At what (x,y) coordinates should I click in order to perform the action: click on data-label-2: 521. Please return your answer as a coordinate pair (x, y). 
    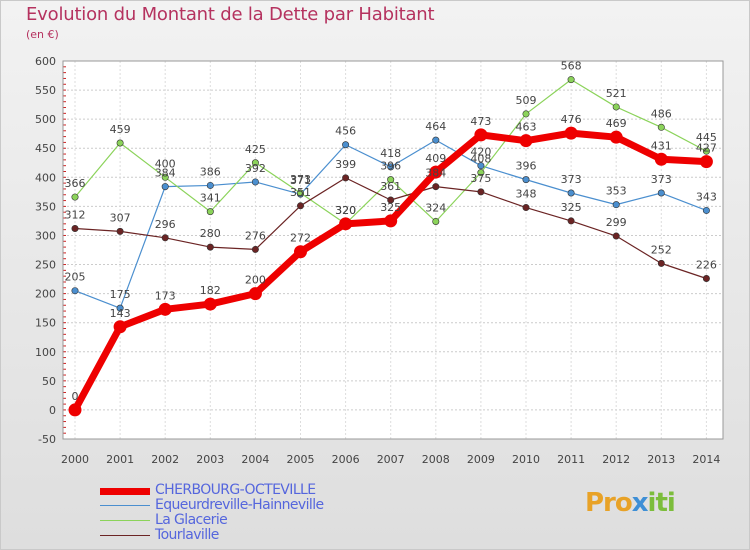
    Looking at the image, I should click on (616, 93).